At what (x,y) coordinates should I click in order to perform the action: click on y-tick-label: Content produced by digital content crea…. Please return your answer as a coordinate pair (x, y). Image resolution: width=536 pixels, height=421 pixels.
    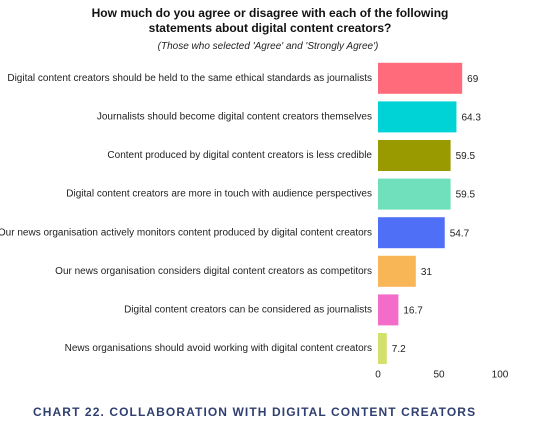
    Looking at the image, I should click on (239, 155).